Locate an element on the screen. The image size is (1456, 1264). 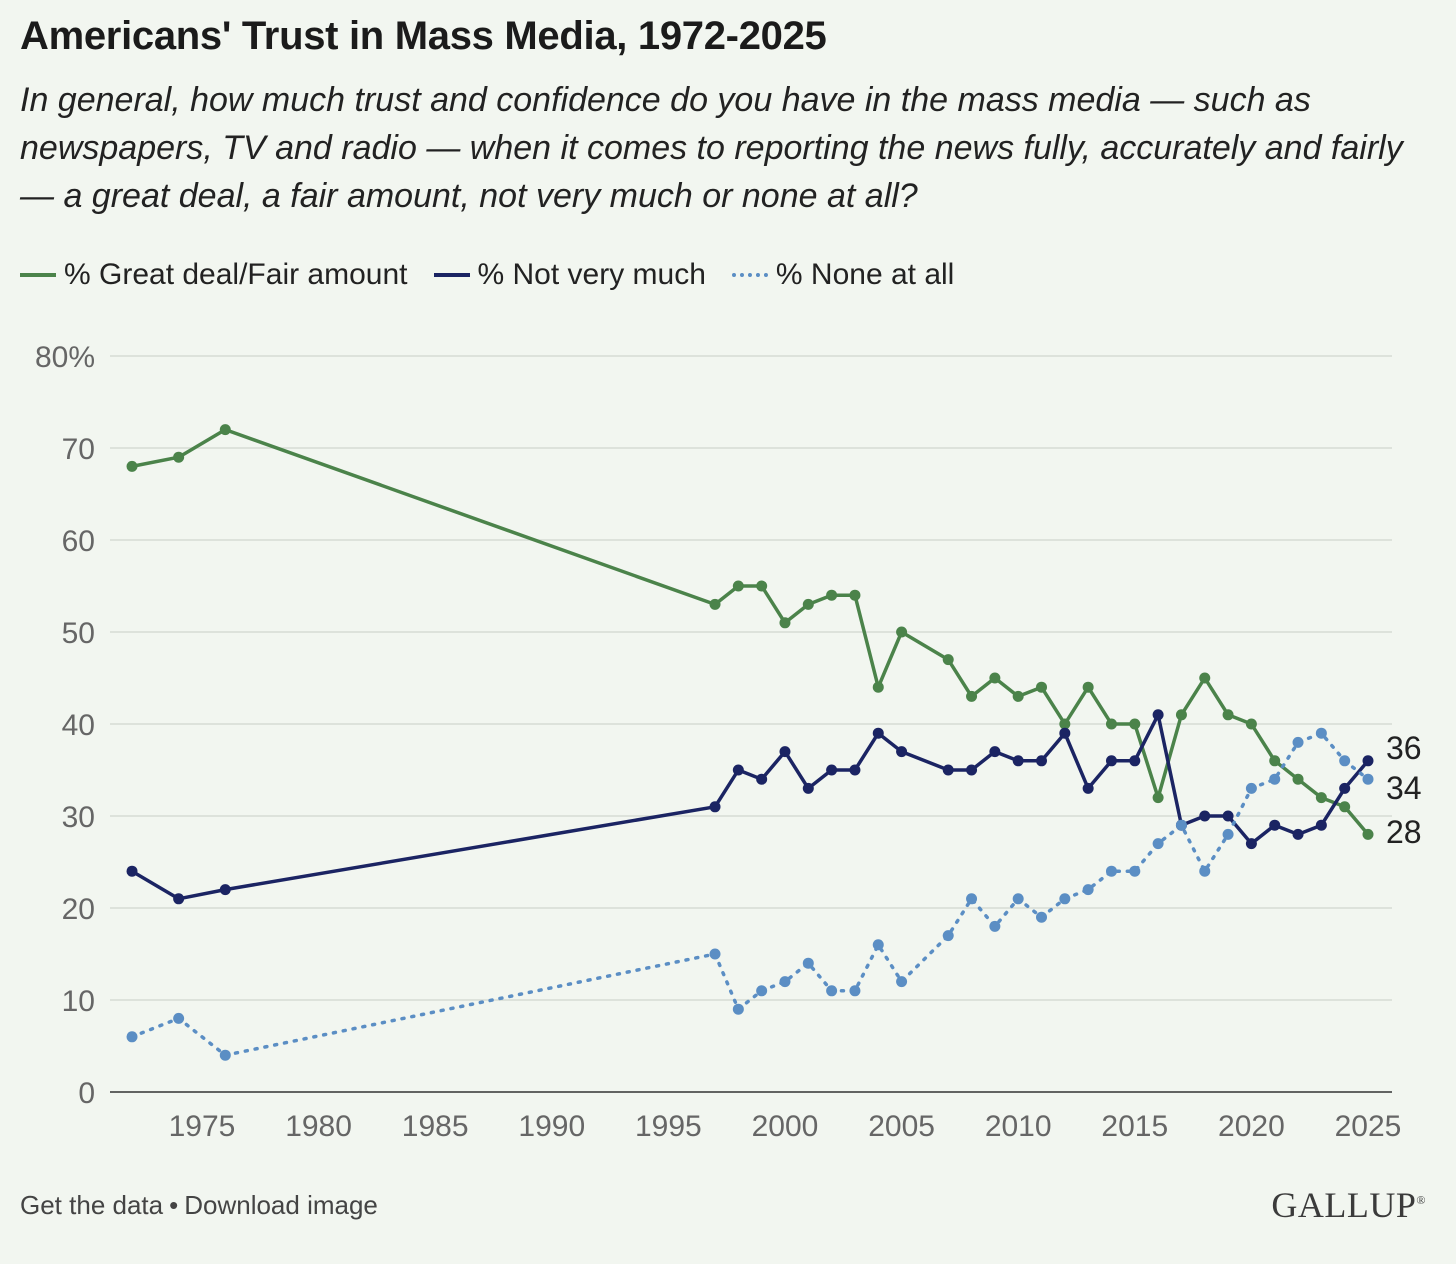
gallup-logo: GALLUP® is located at coordinates (1348, 1205).